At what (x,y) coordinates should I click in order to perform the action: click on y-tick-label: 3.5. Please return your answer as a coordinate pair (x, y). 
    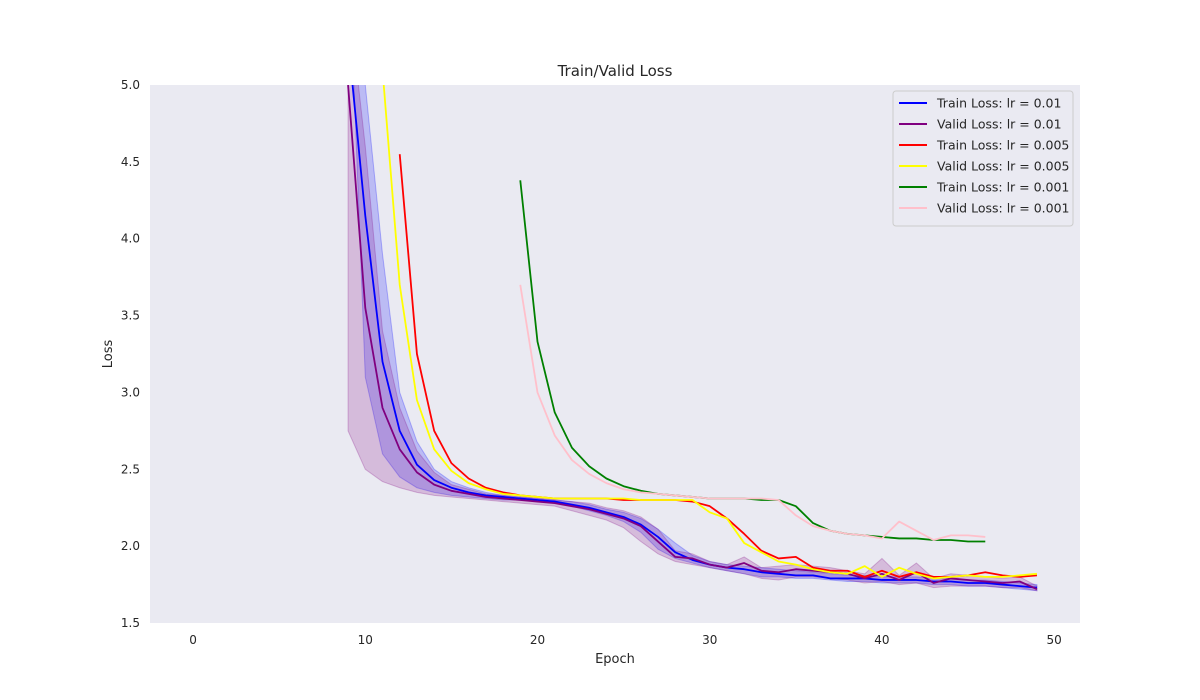
    Looking at the image, I should click on (130, 316).